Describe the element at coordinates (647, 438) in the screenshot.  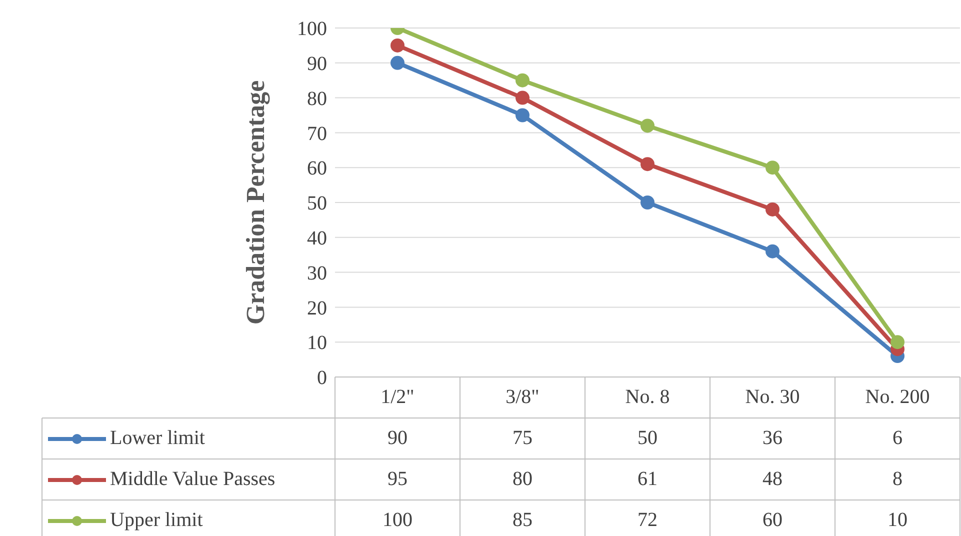
I see `data-label: 50` at that location.